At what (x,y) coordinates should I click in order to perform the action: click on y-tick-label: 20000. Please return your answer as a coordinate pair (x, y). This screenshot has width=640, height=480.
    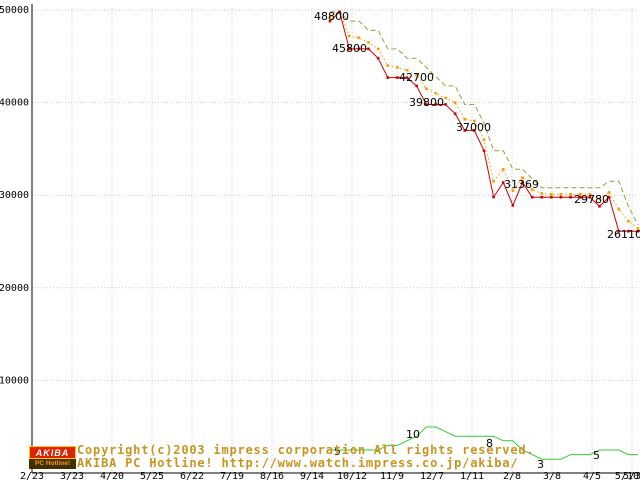
    Looking at the image, I should click on (14, 288).